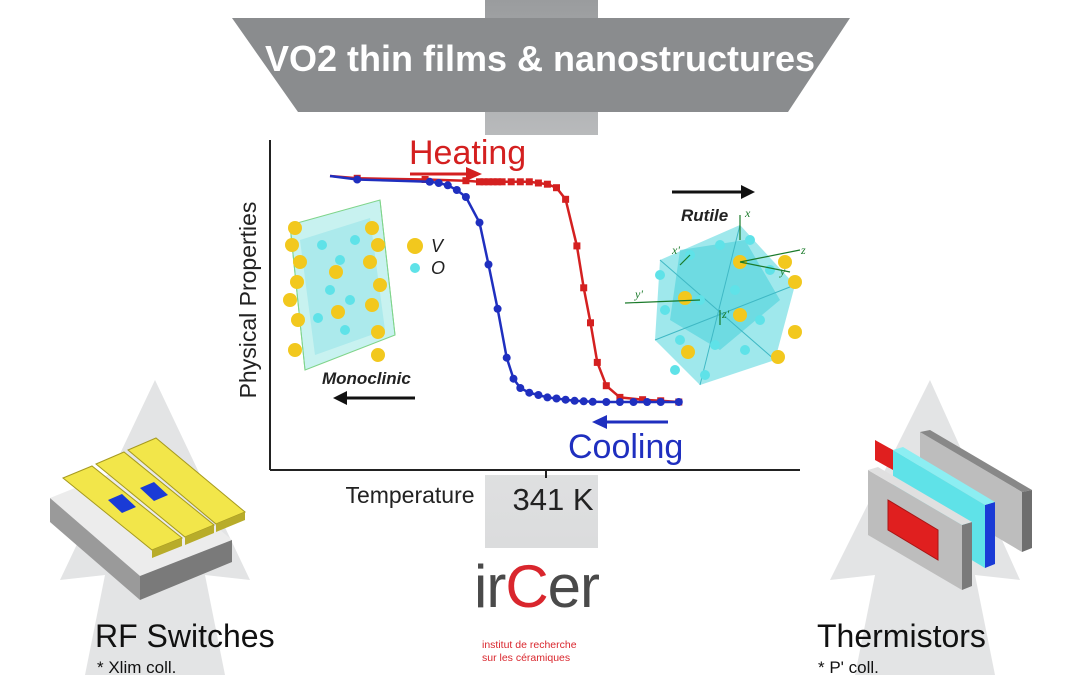 The image size is (1080, 678). I want to click on heating-label: Heating, so click(467, 153).